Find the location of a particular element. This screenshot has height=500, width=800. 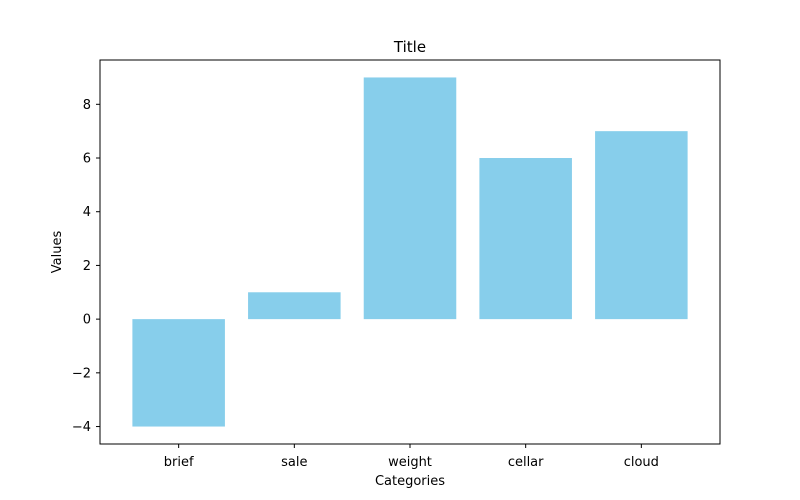

bar-weight is located at coordinates (410, 198).